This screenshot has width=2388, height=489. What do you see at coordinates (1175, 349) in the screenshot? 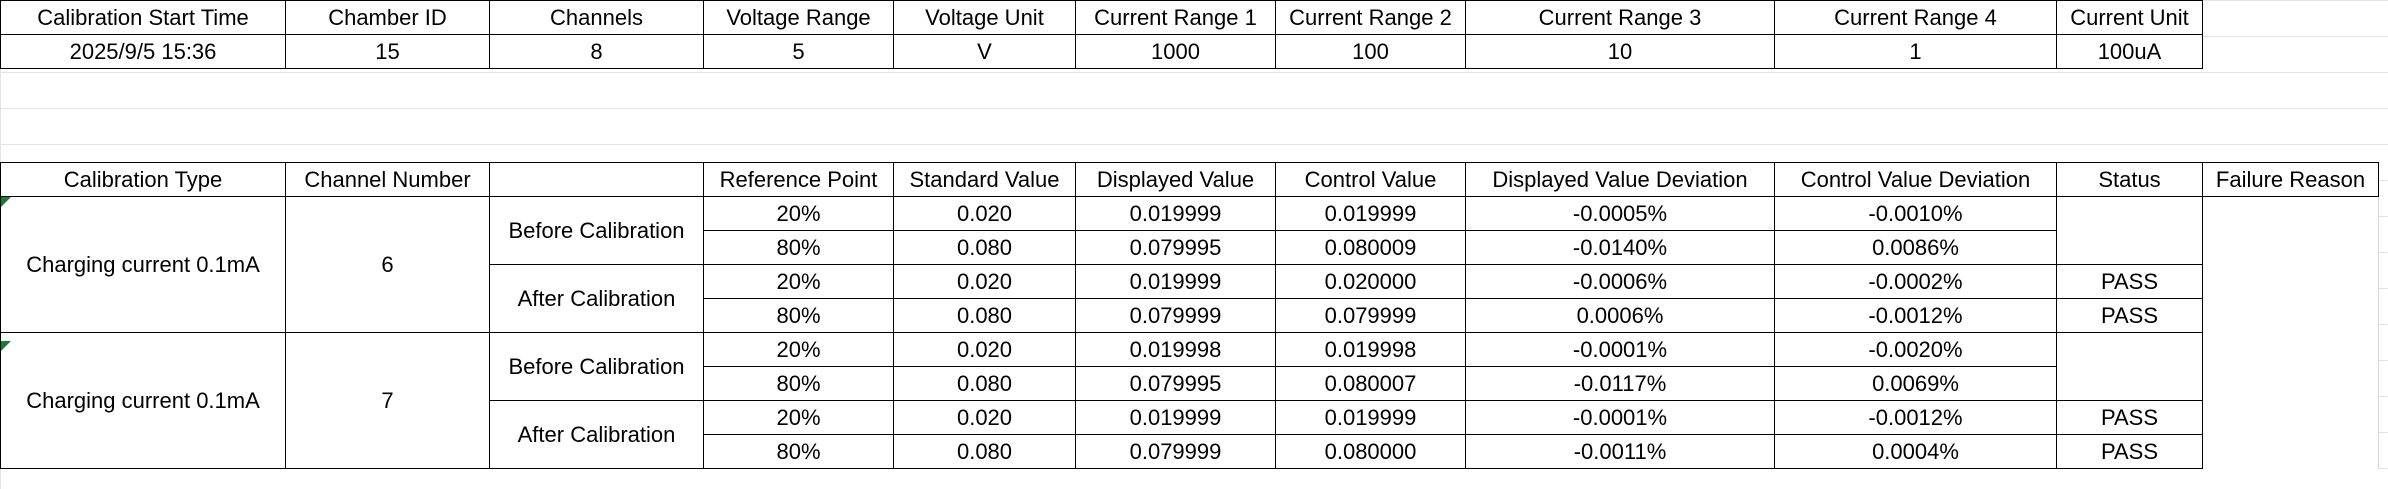
I see `cell-displayed-value: 0.019998` at bounding box center [1175, 349].